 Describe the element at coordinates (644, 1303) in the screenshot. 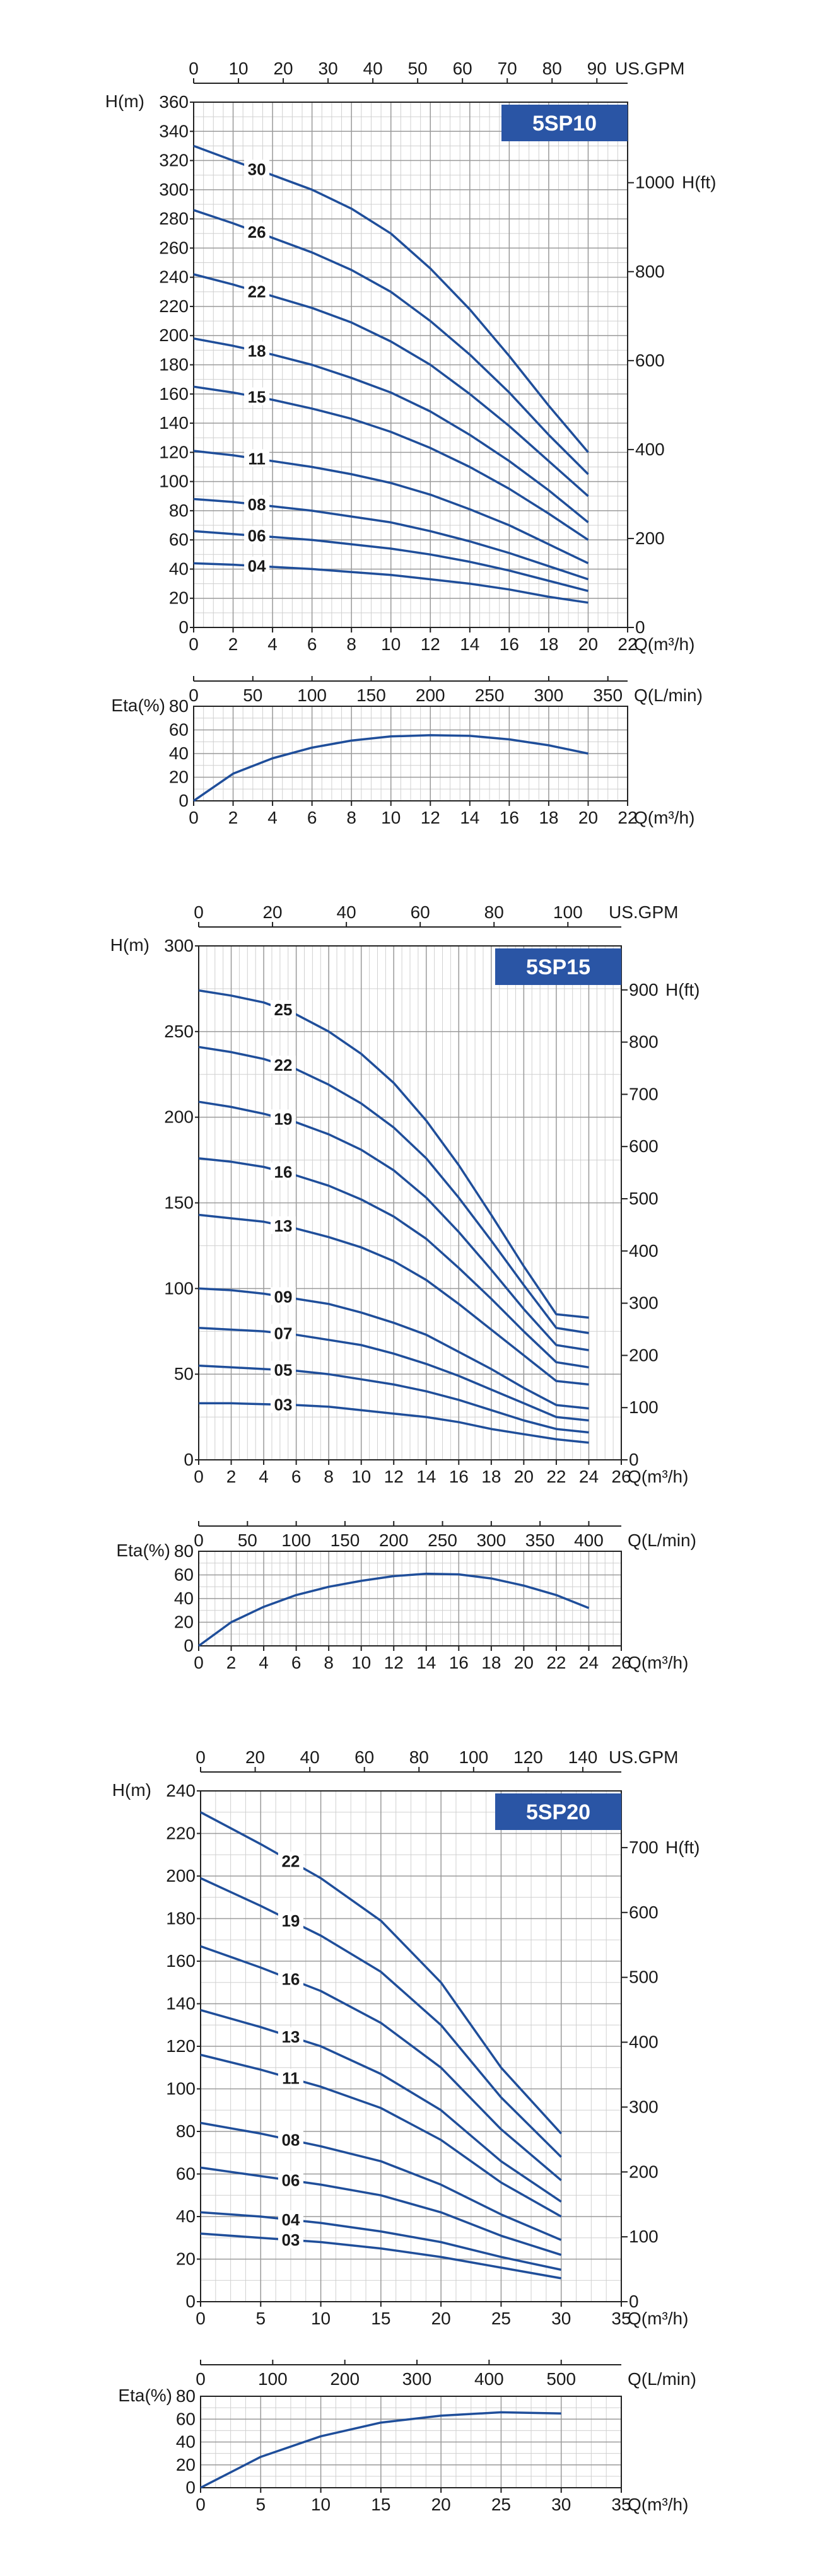

I see `ft-tick-label: 300` at that location.